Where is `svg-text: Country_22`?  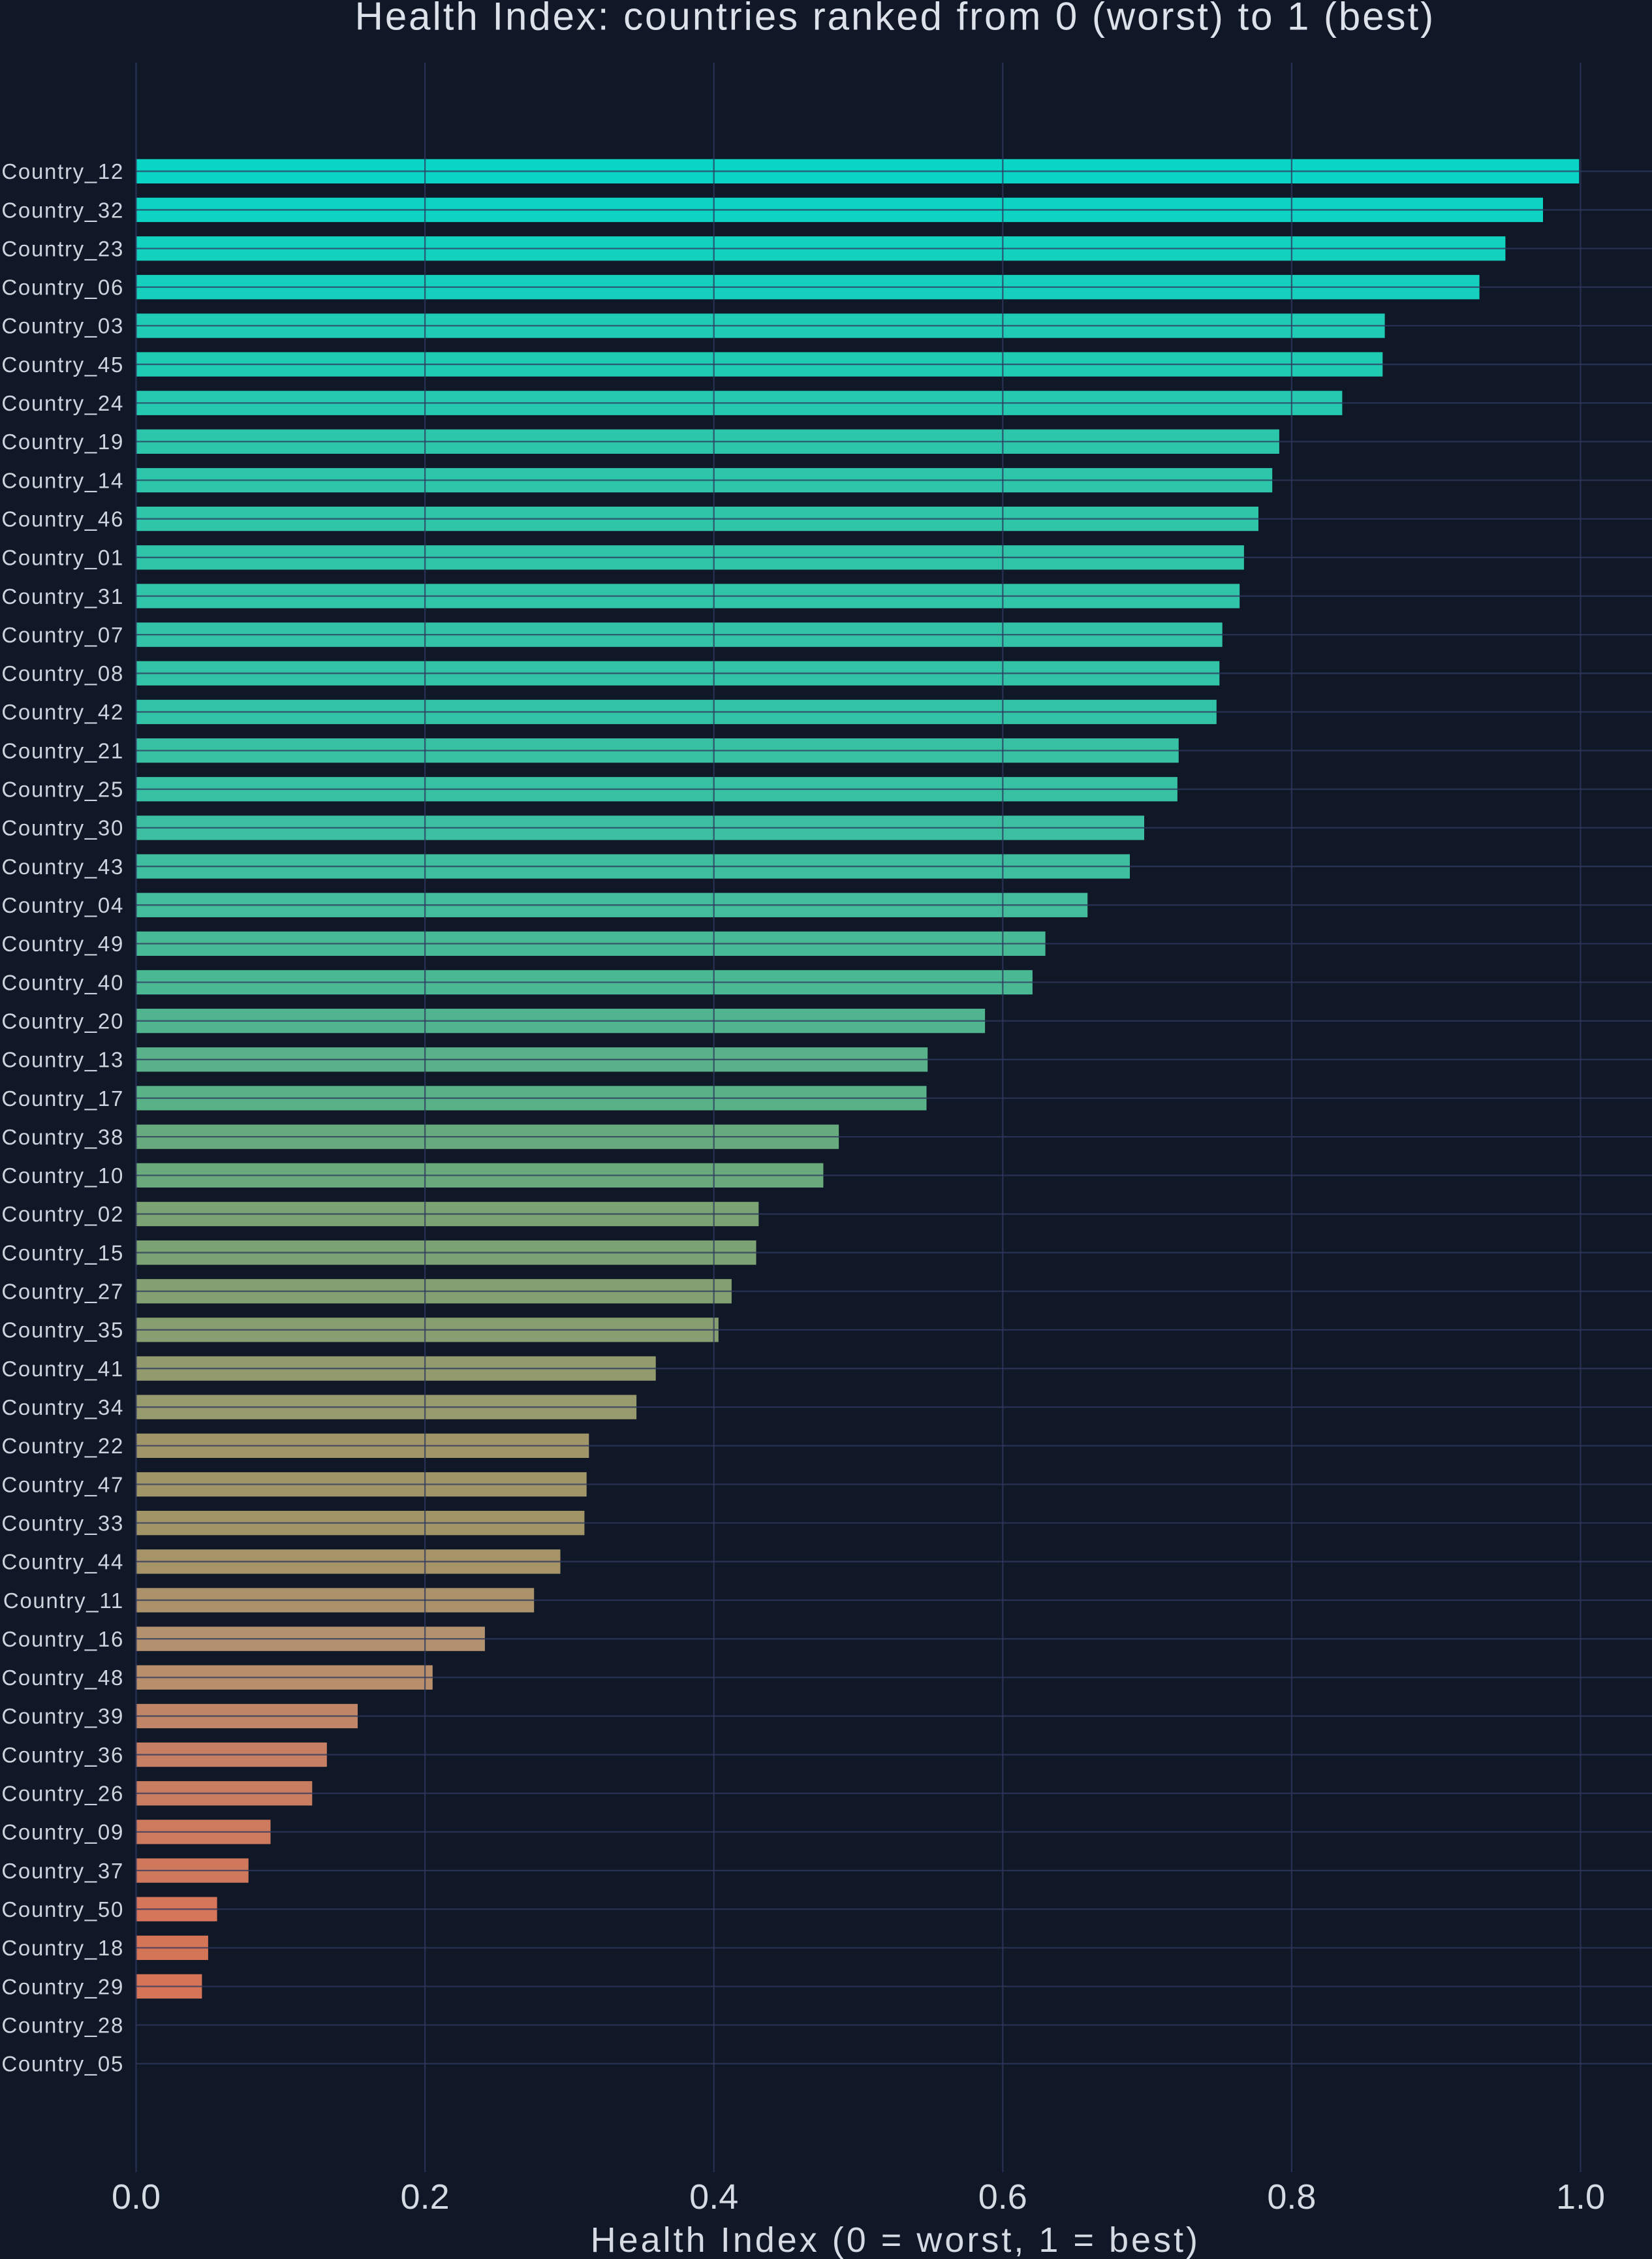
svg-text: Country_22 is located at coordinates (62, 1446).